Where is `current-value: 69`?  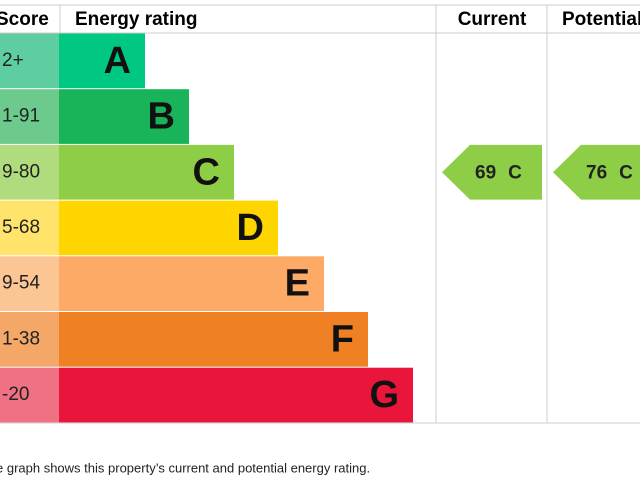
current-value: 69 is located at coordinates (485, 172).